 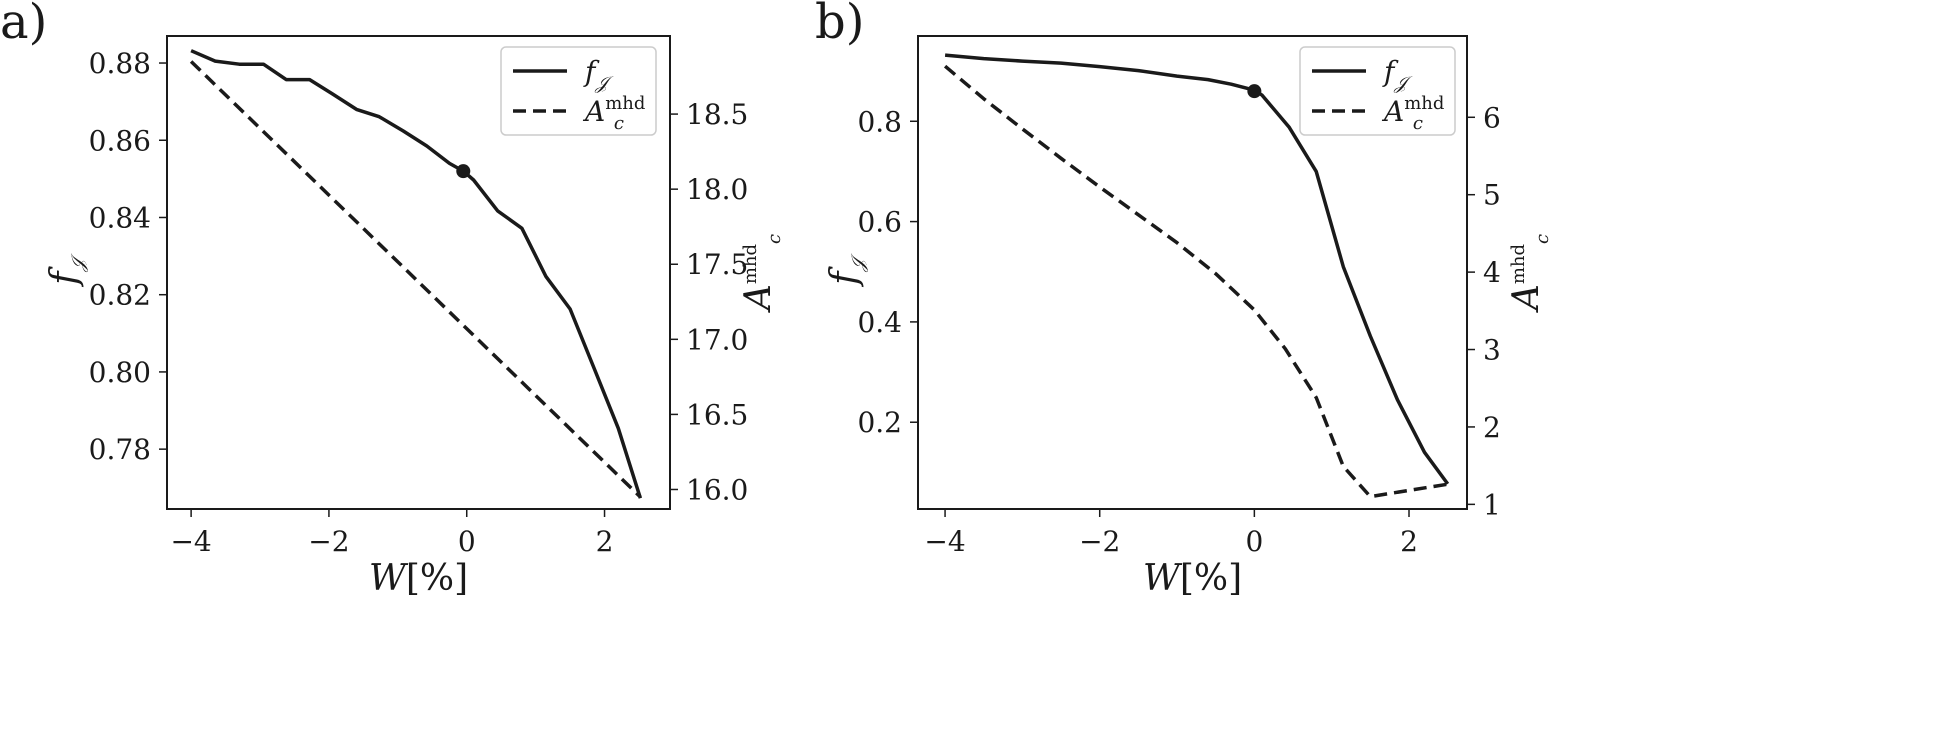 What do you see at coordinates (120, 140) in the screenshot?
I see `y-tick-label: 0.86` at bounding box center [120, 140].